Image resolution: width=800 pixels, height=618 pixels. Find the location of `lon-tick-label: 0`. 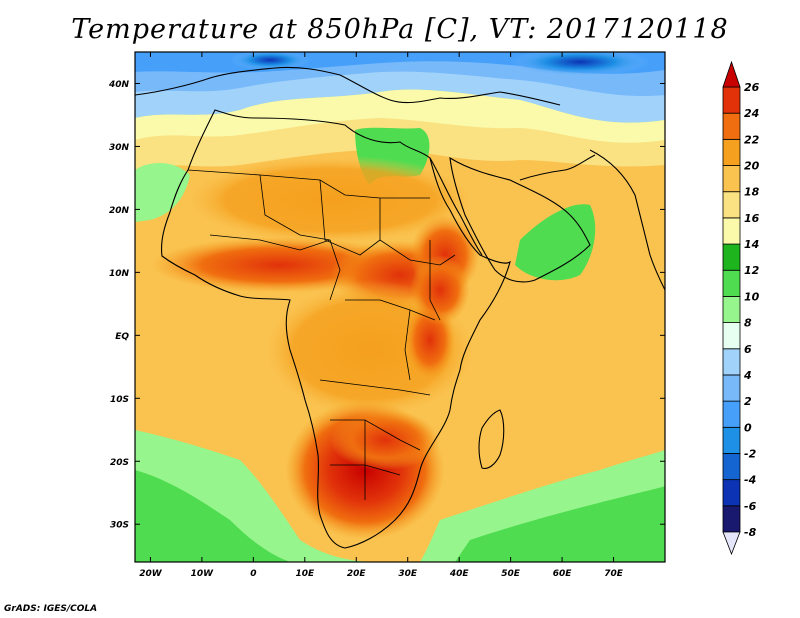

lon-tick-label: 0 is located at coordinates (253, 574).